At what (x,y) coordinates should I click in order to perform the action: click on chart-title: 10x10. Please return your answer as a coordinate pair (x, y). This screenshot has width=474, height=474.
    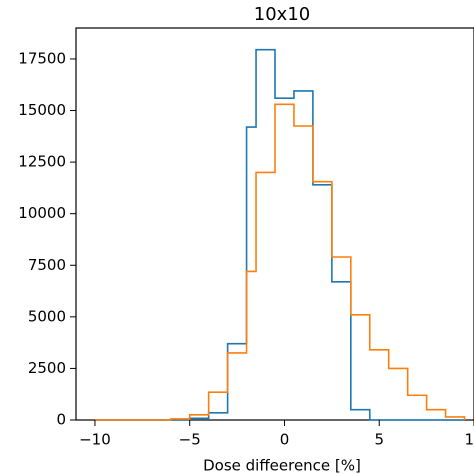
    Looking at the image, I should click on (282, 14).